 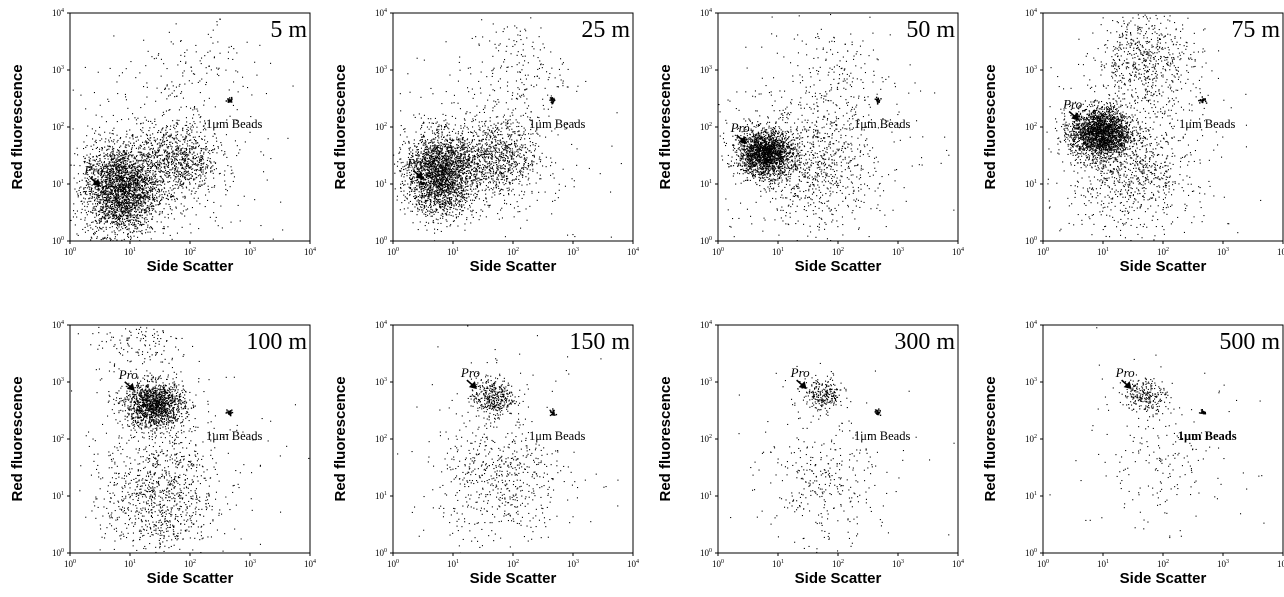 What do you see at coordinates (58, 127) in the screenshot?
I see `y-tick-label: 102` at bounding box center [58, 127].